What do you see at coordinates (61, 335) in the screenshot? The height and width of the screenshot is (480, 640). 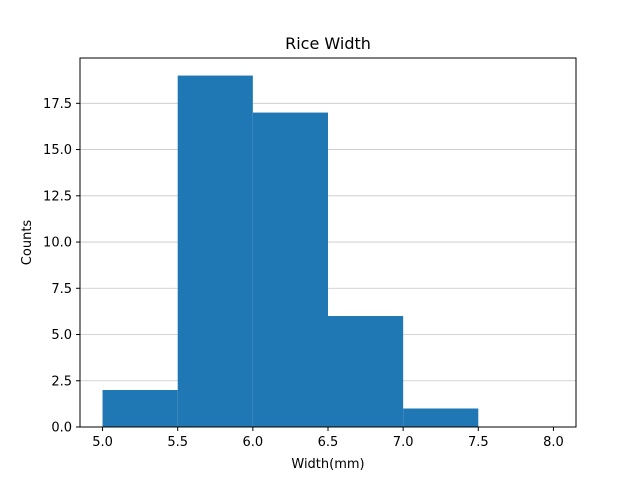 I see `y-tick-label: 5.0` at bounding box center [61, 335].